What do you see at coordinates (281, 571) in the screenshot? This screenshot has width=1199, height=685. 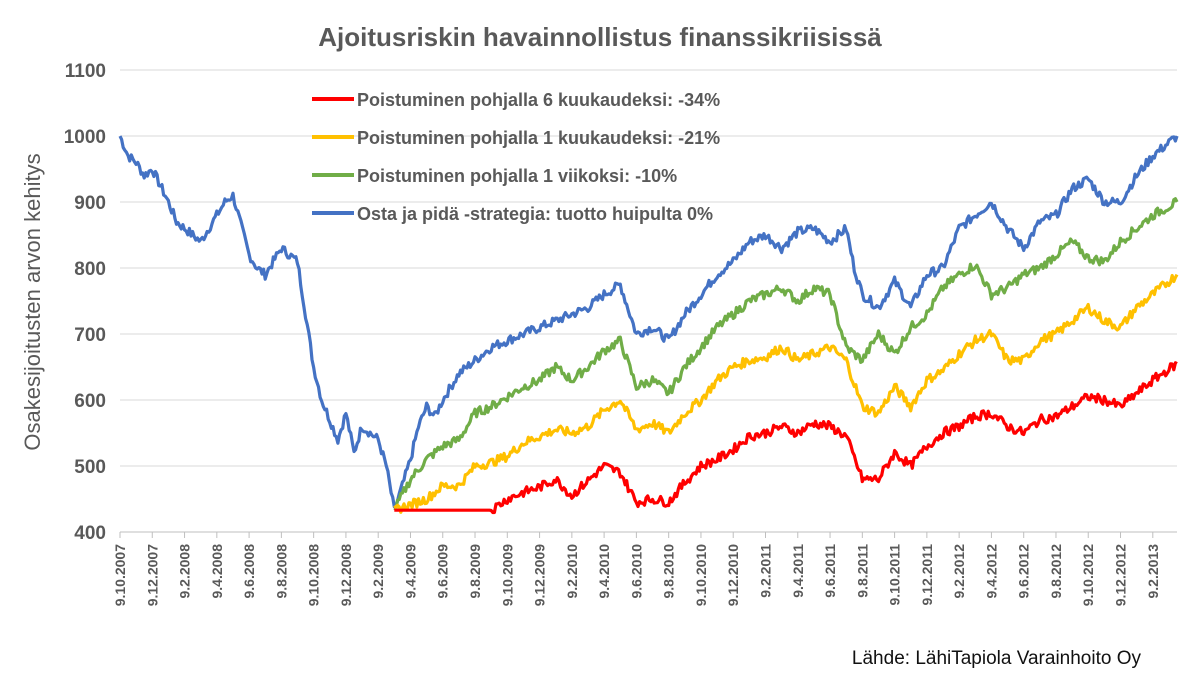 I see `x-tick-label: 9.8.2008` at bounding box center [281, 571].